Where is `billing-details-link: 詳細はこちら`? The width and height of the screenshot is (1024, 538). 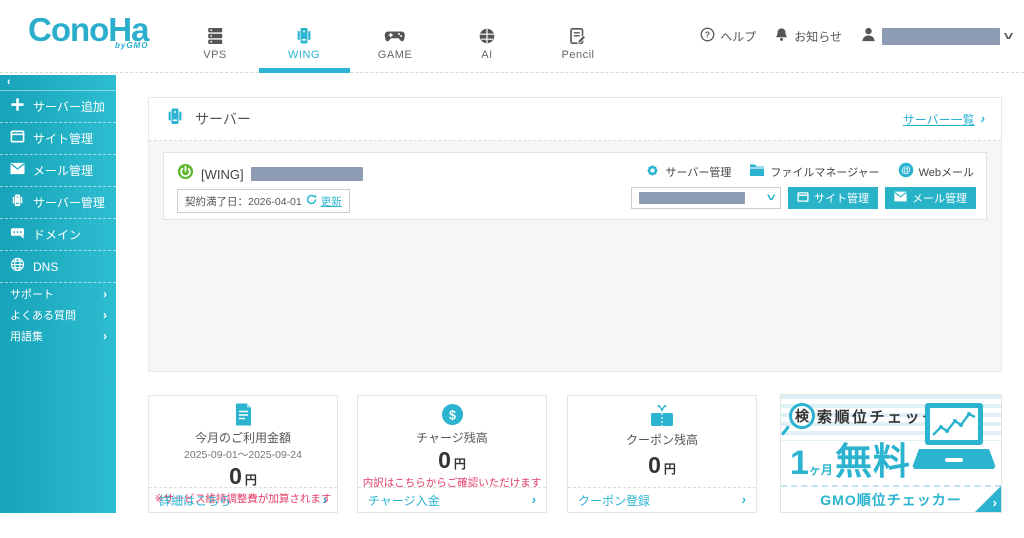
billing-details-link: 詳細はこちら is located at coordinates (243, 499).